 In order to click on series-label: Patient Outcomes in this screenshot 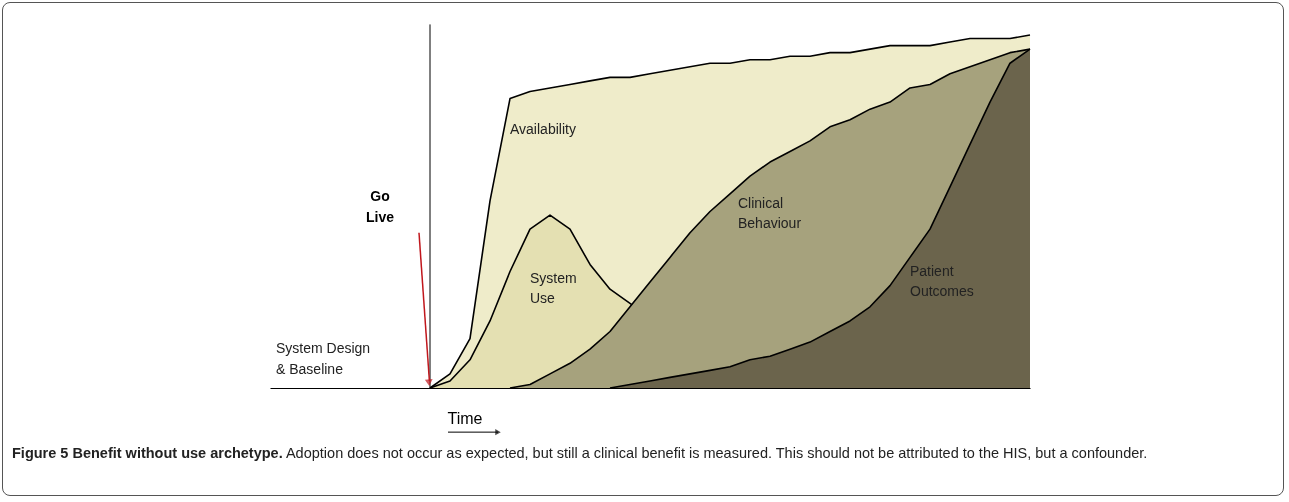, I will do `click(942, 280)`.